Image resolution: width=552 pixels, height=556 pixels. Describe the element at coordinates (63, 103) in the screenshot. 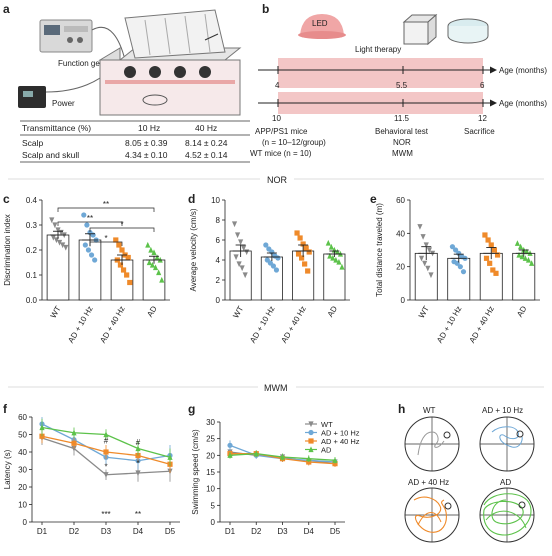

I see `power-label: Power` at that location.